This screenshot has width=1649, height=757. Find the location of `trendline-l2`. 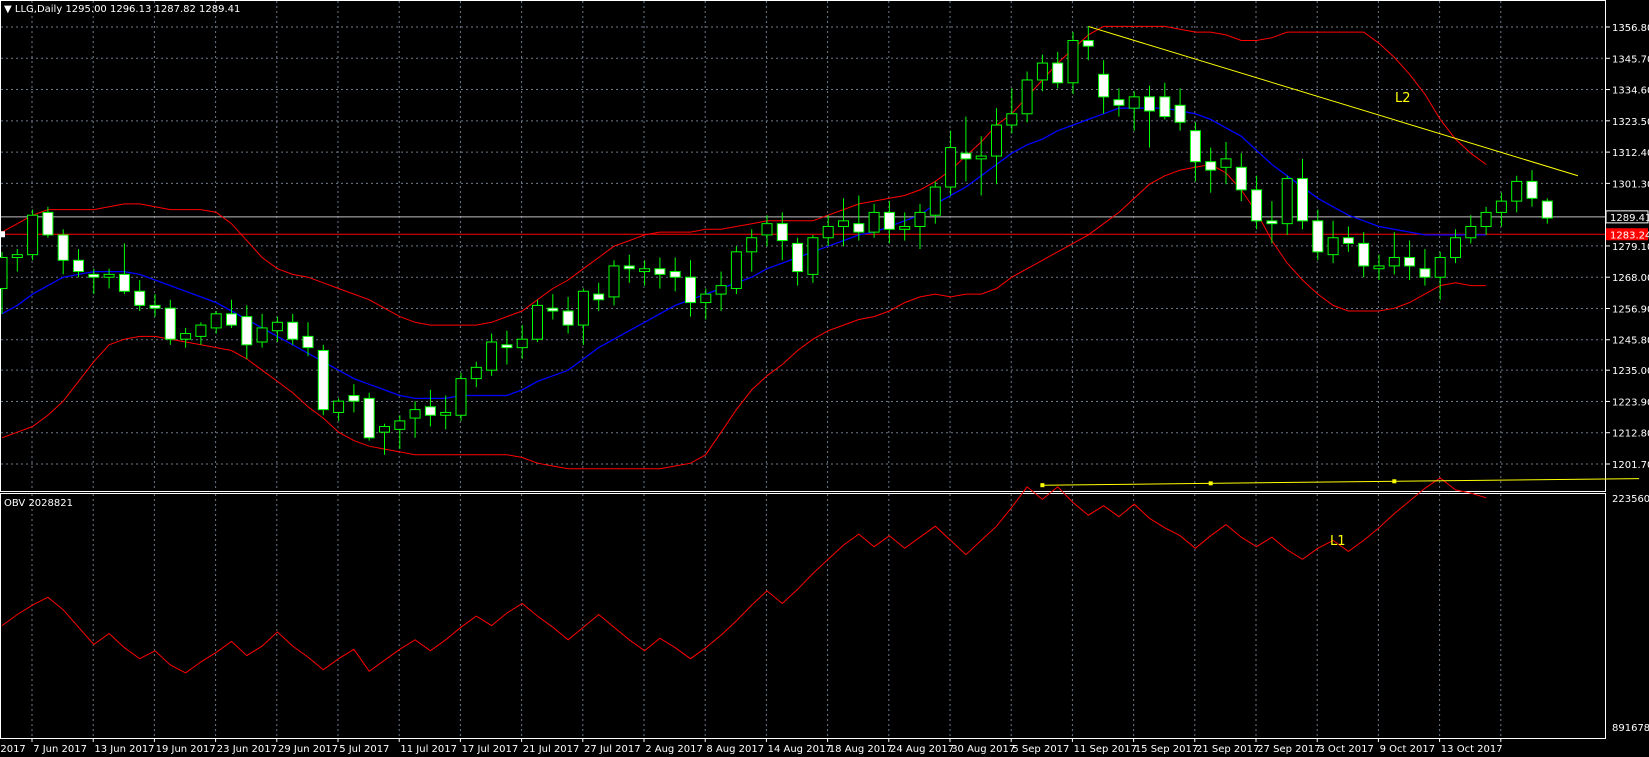

trendline-l2 is located at coordinates (1333, 101).